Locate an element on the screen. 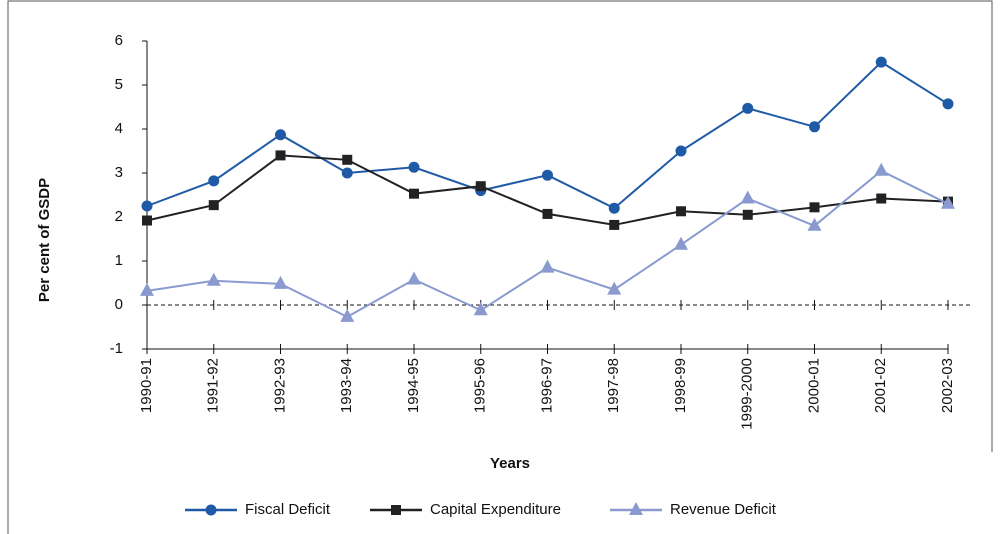  x-tick-label: 1999-2000 is located at coordinates (747, 394).